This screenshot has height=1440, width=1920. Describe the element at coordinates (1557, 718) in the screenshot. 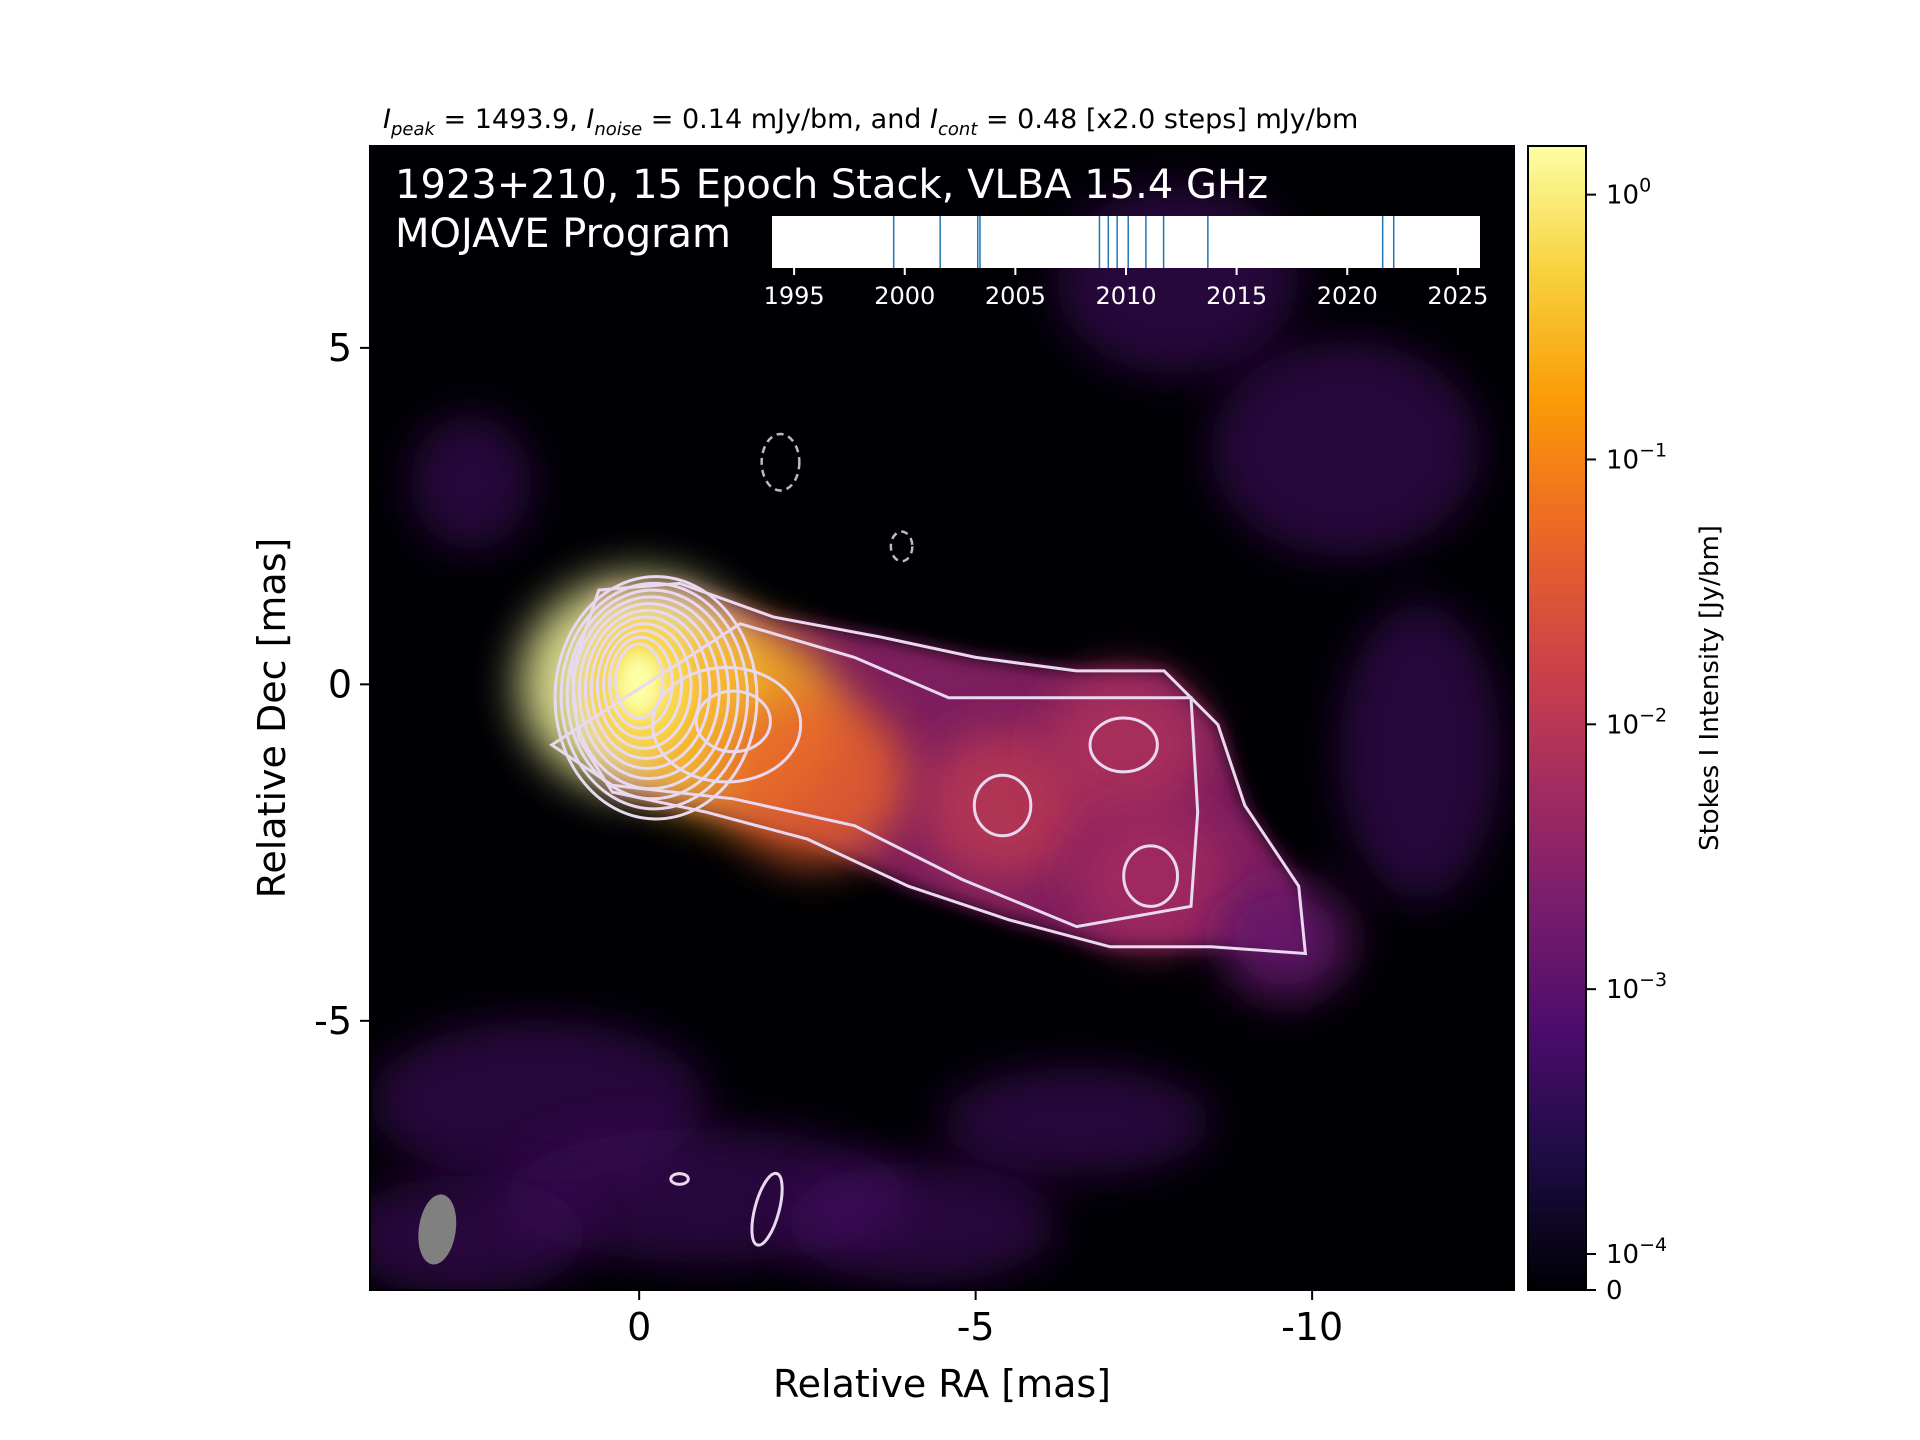

I see `colorbar` at that location.